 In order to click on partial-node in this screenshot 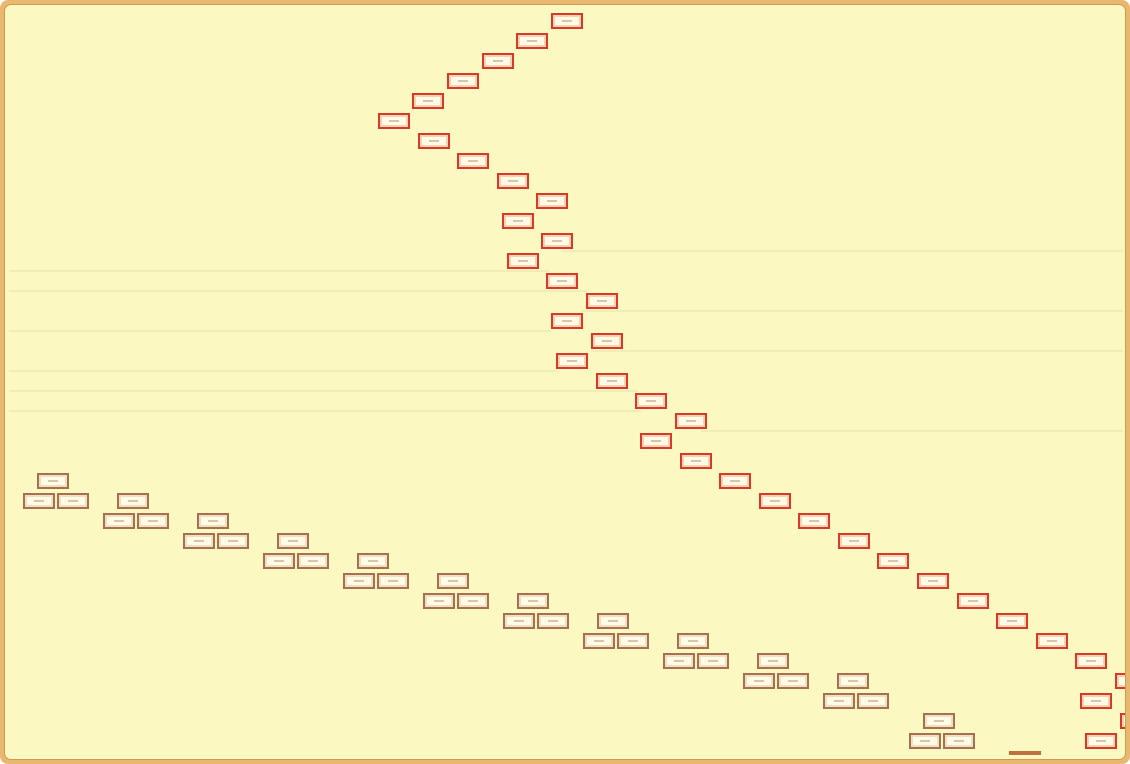, I will do `click(1025, 753)`.